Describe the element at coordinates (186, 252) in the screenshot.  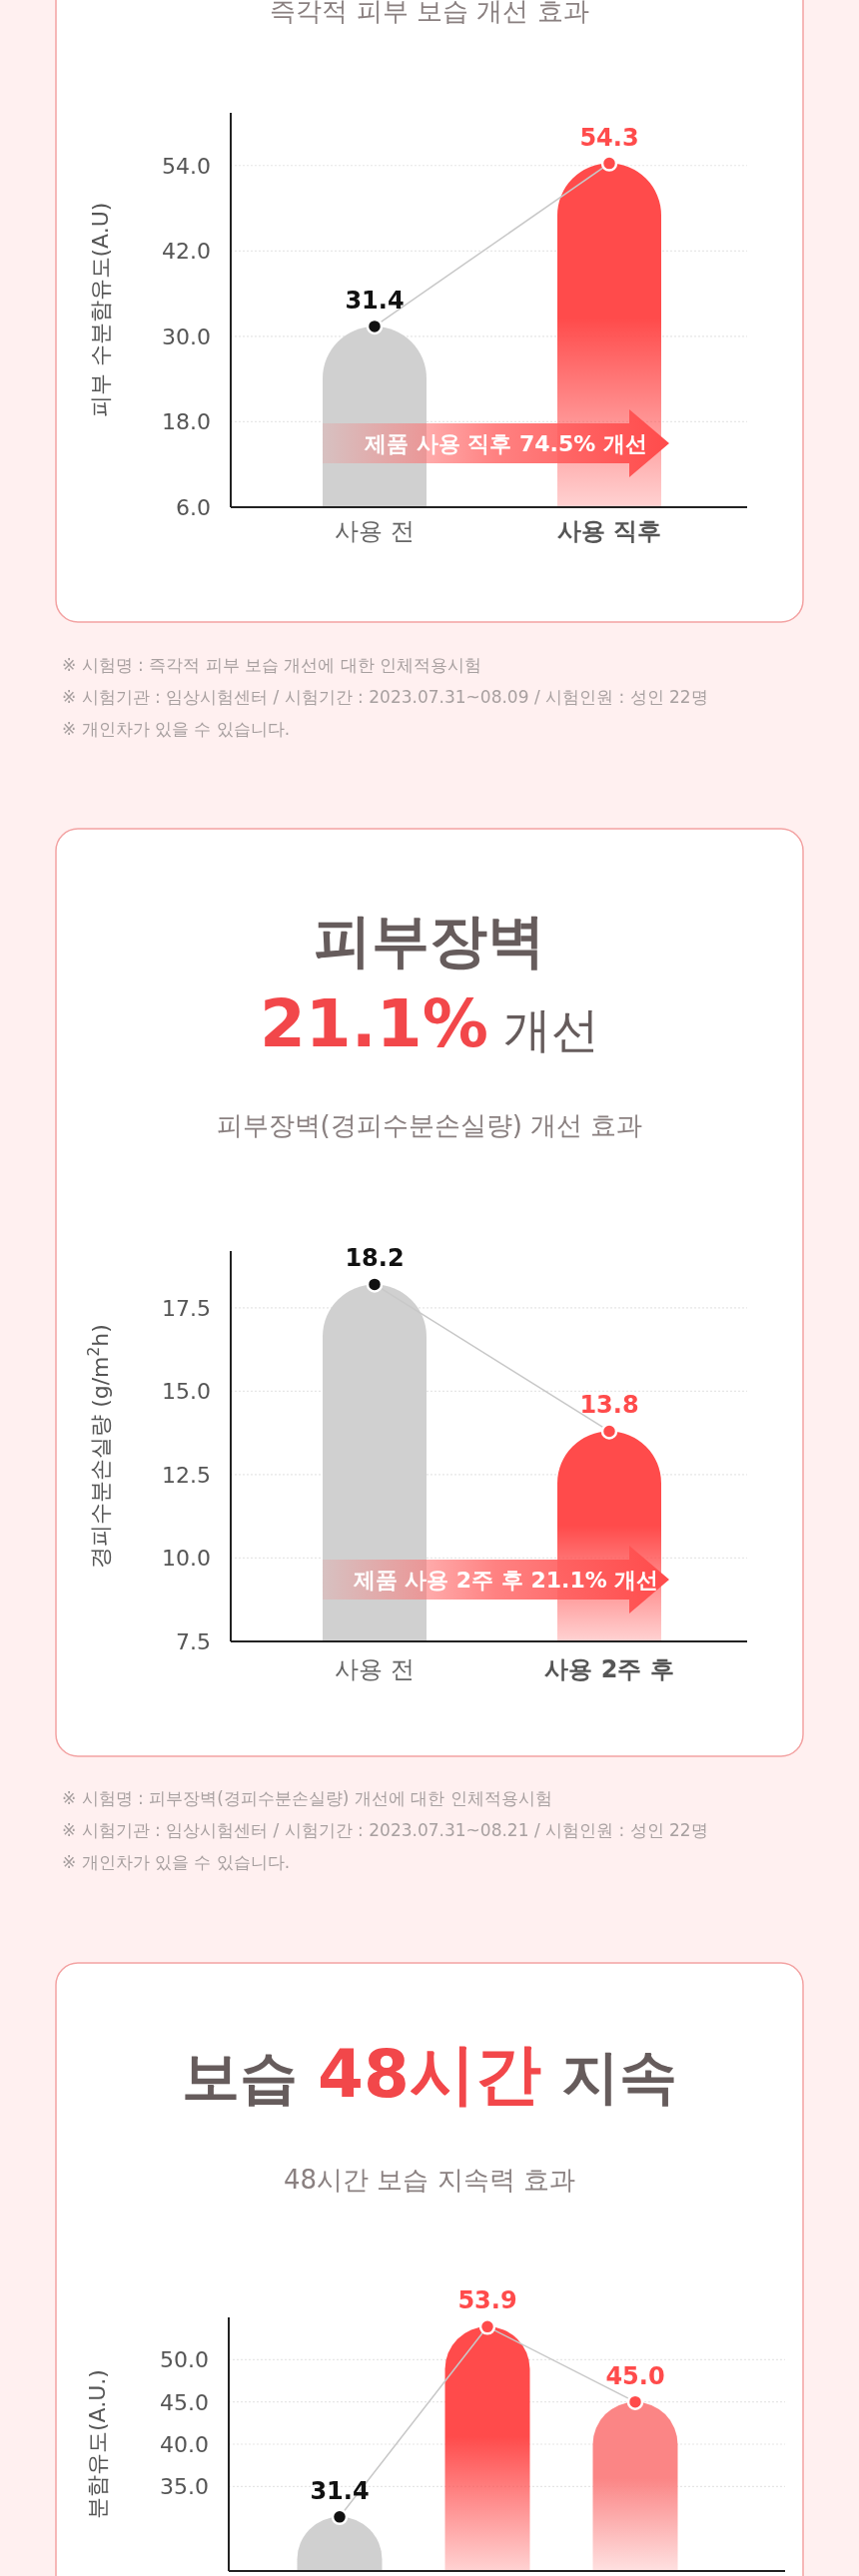
I see `y-tick-label: 42.0` at that location.